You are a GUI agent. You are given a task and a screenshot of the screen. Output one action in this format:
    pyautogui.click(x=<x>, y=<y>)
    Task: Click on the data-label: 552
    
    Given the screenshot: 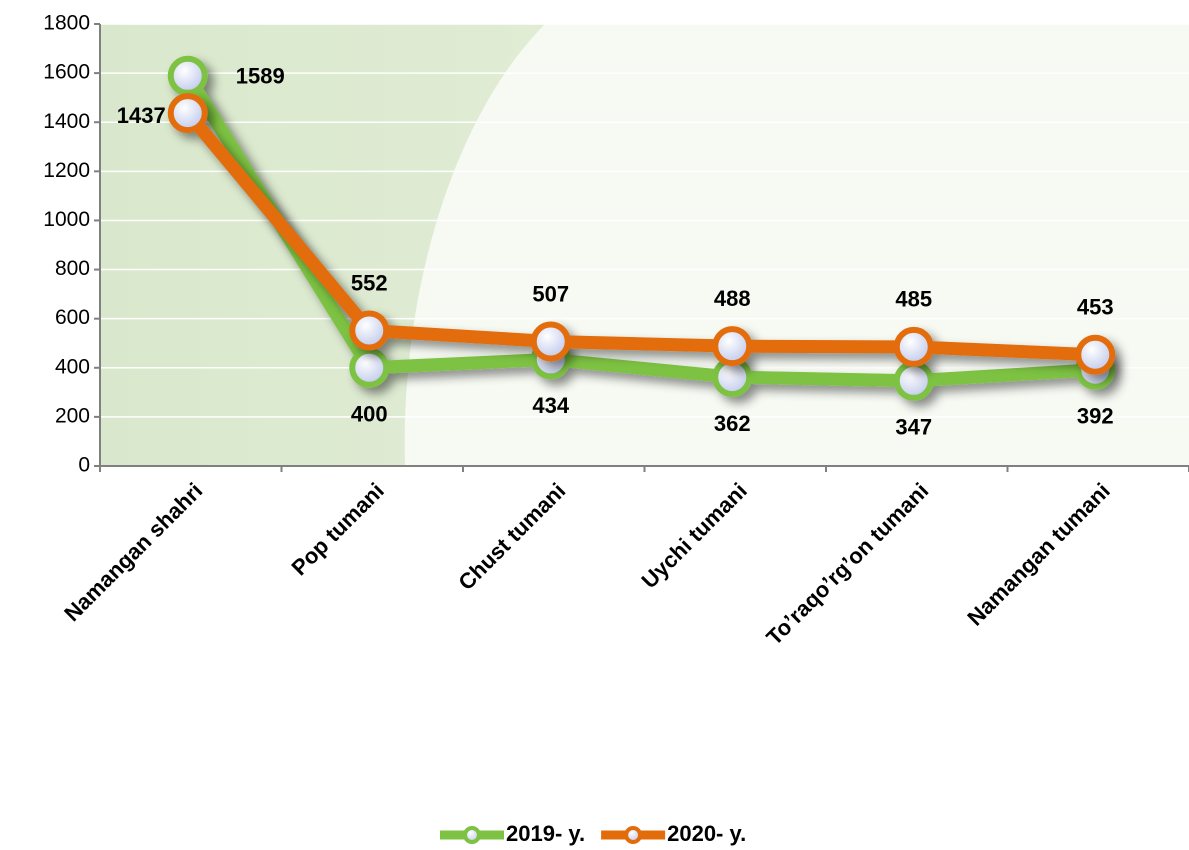 What is the action you would take?
    pyautogui.click(x=369, y=282)
    